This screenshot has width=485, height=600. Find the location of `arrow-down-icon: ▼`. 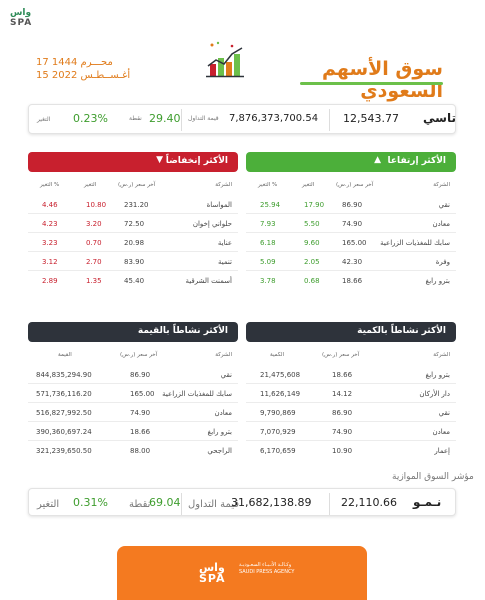

arrow-down-icon: ▼ is located at coordinates (159, 160).